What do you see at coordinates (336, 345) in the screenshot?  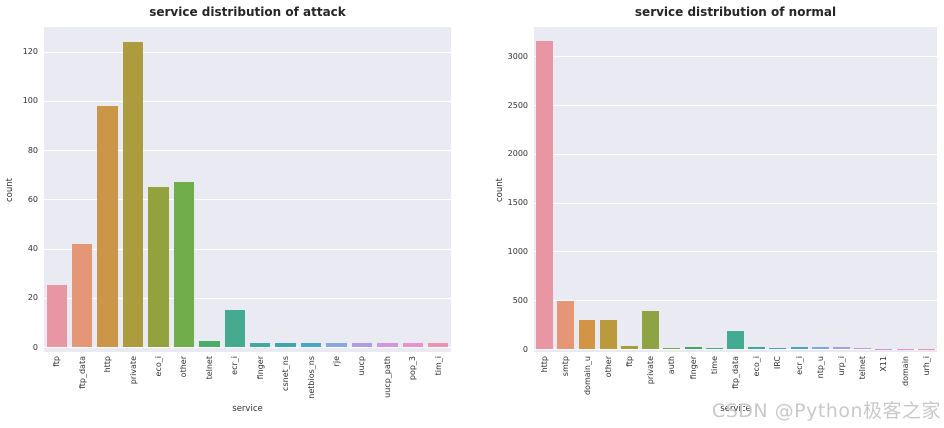 I see `bar-rje` at bounding box center [336, 345].